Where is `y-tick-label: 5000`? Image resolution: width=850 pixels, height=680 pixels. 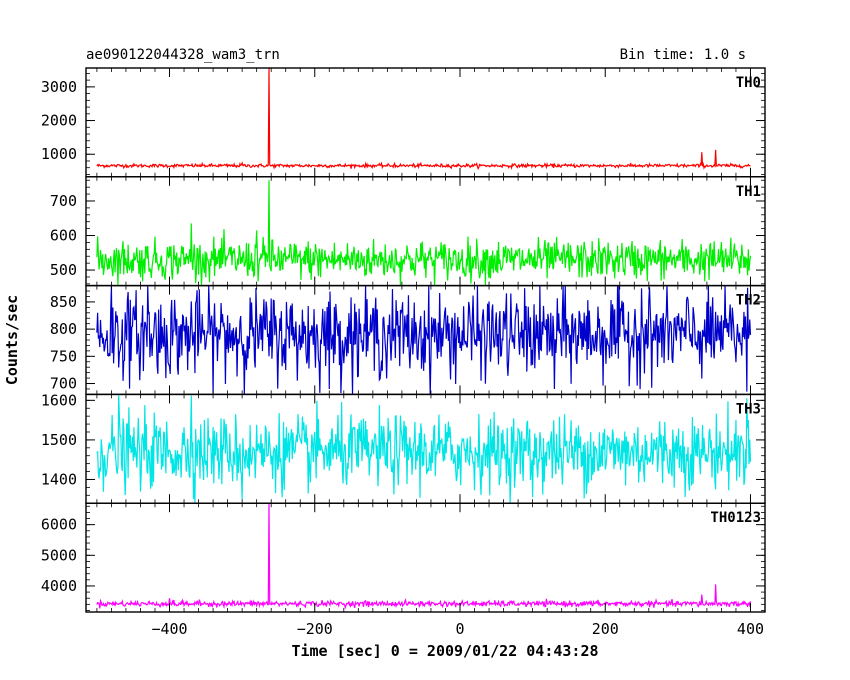 y-tick-label: 5000 is located at coordinates (59, 555).